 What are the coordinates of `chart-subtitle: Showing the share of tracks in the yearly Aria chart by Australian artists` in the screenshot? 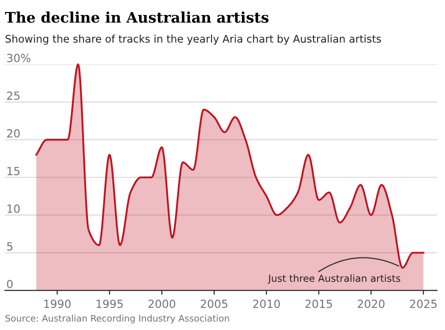 It's located at (193, 39).